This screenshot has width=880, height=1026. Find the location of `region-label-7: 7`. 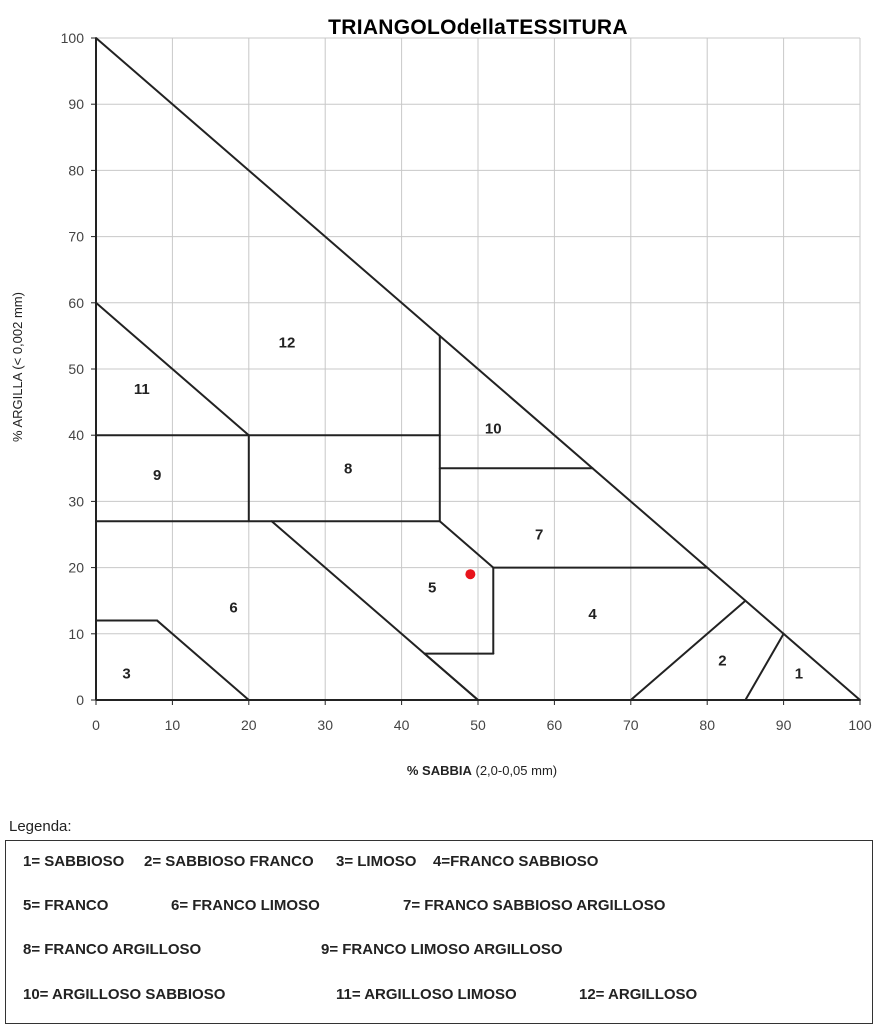

region-label-7: 7 is located at coordinates (539, 535).